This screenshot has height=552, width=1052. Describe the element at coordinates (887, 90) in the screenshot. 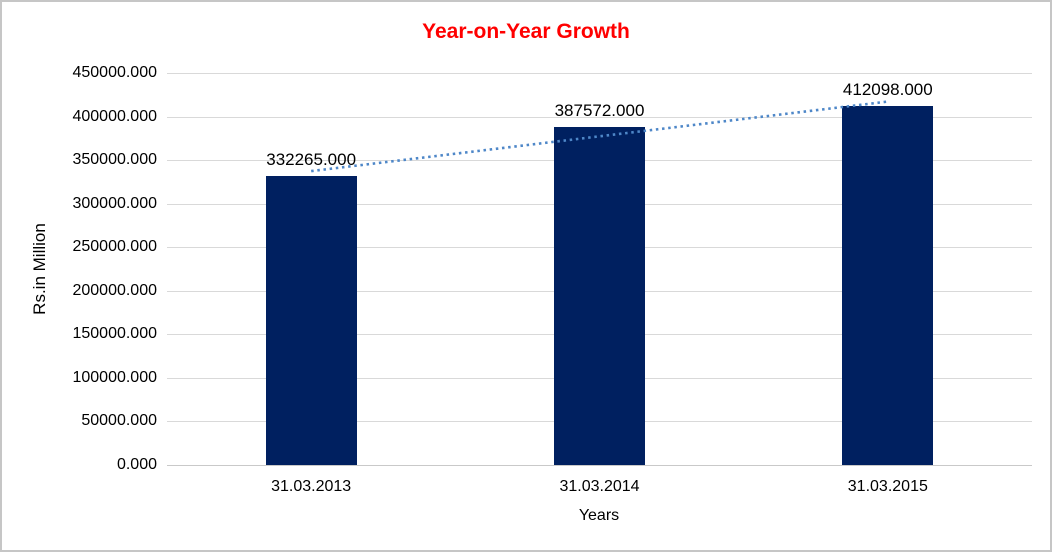

I see `bar-value-label: 412098.000` at that location.